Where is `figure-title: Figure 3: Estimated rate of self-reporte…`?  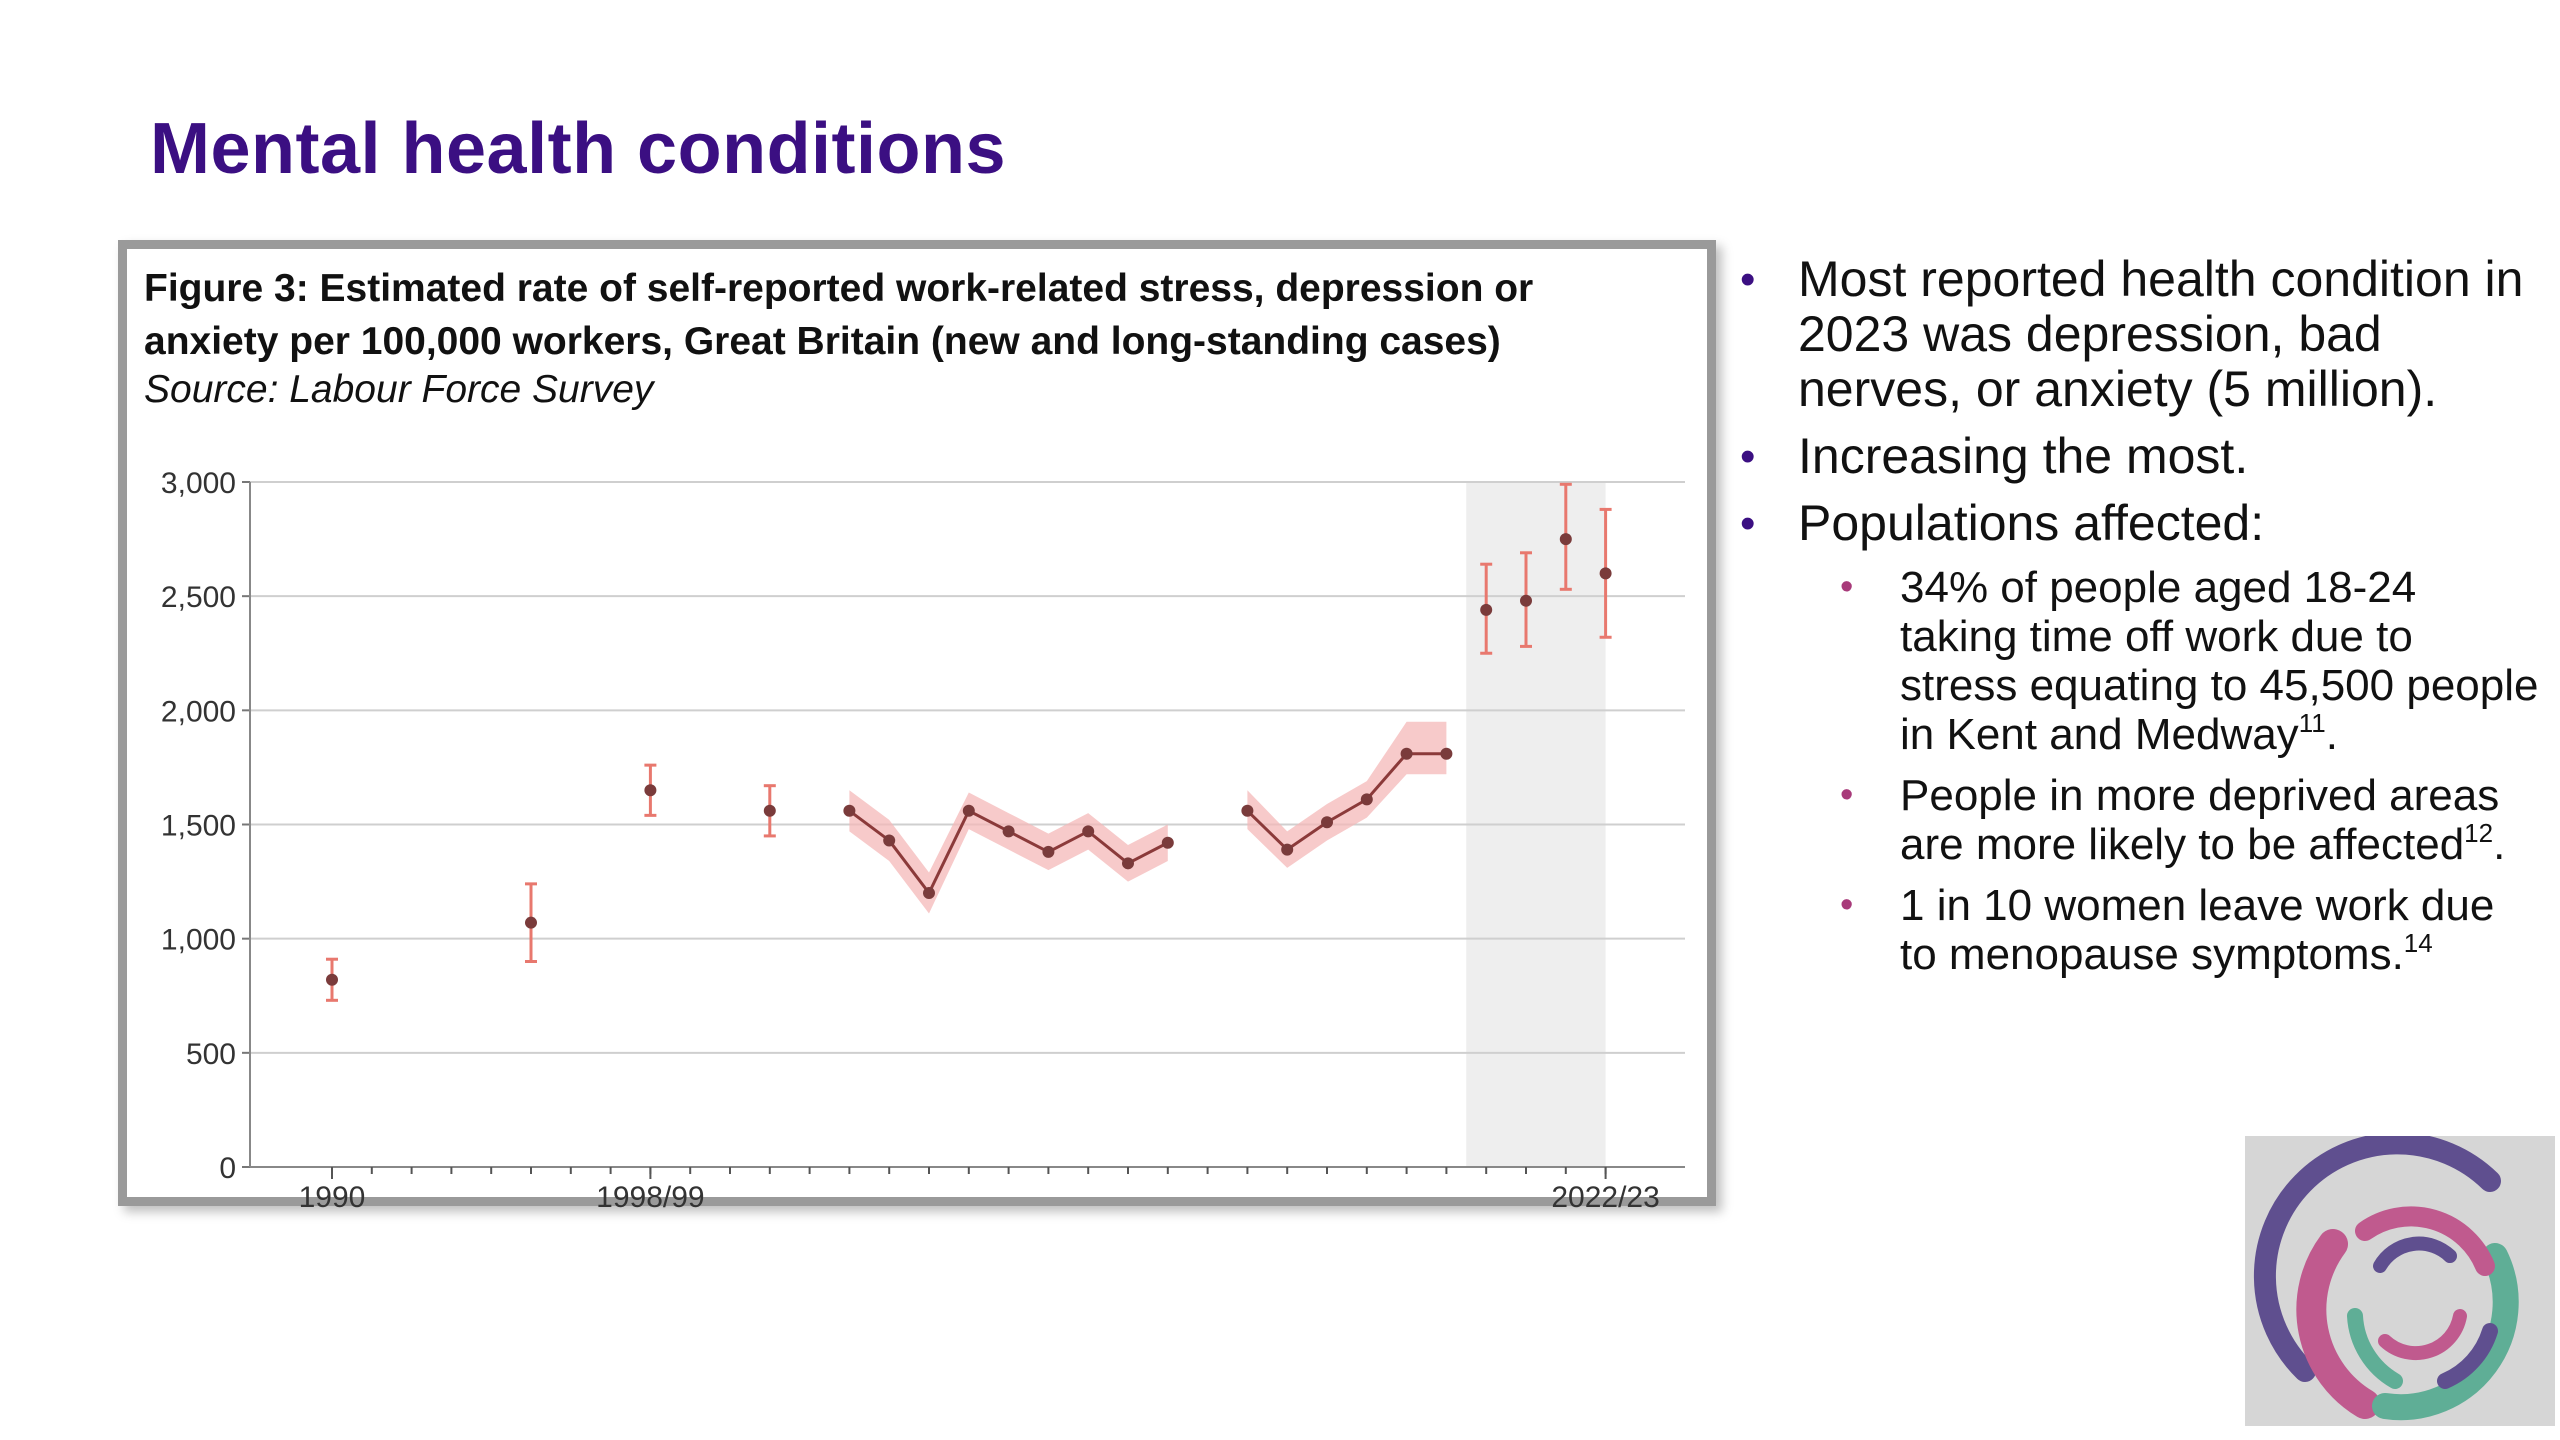
figure-title: Figure 3: Estimated rate of self-reporte… is located at coordinates (839, 315).